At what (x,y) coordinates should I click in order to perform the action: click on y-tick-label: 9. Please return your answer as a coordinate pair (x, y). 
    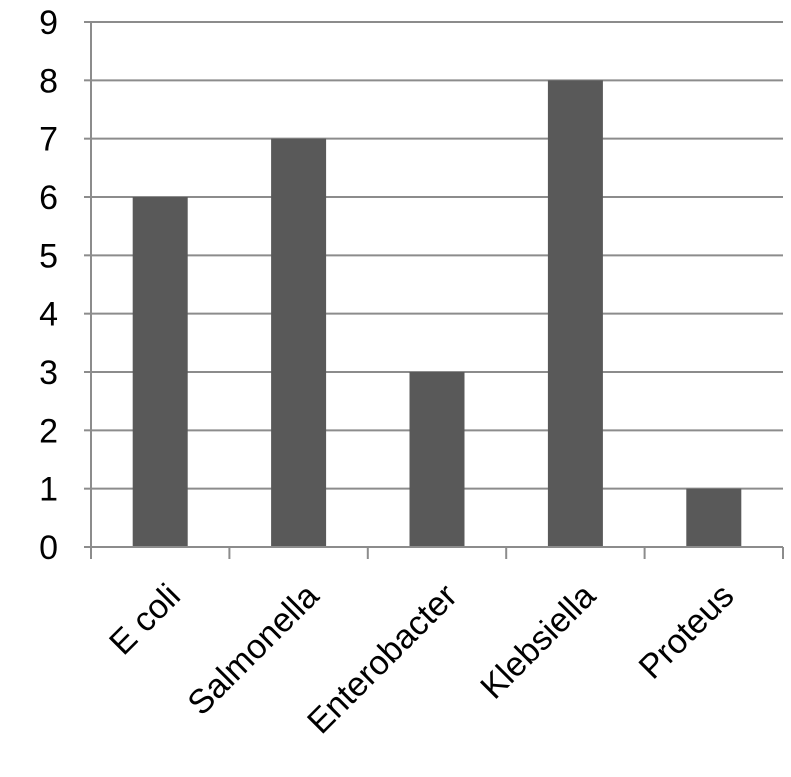
    Looking at the image, I should click on (48, 23).